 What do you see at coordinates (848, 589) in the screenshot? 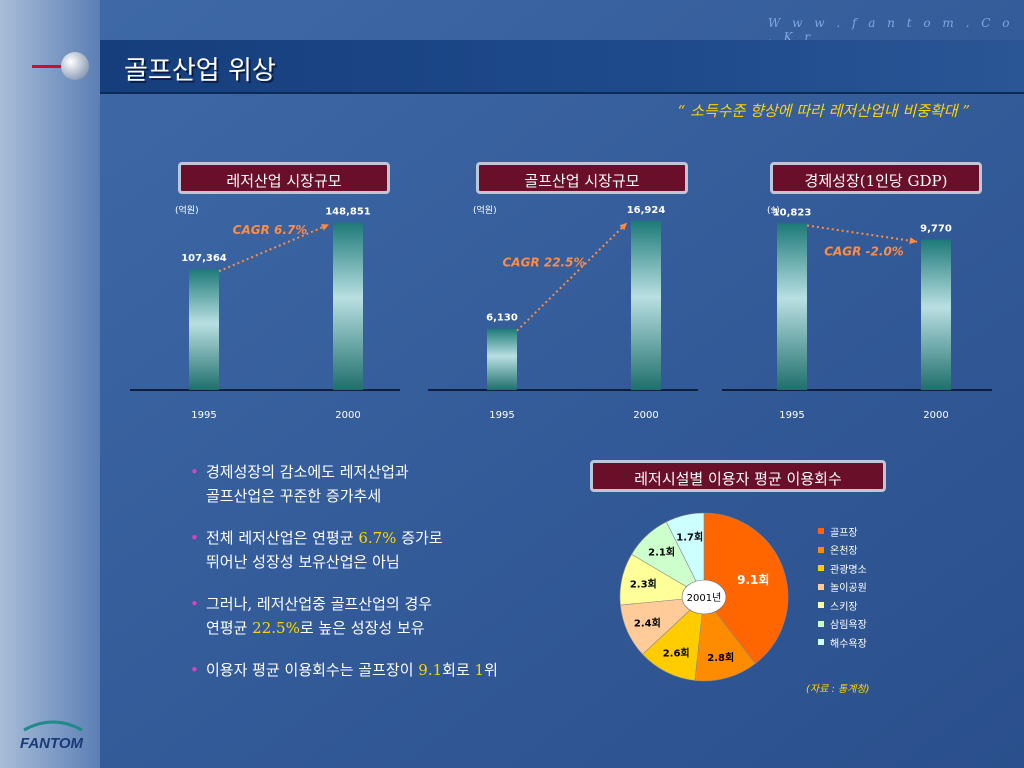
I see `legend-label: 놀이공원` at bounding box center [848, 589].